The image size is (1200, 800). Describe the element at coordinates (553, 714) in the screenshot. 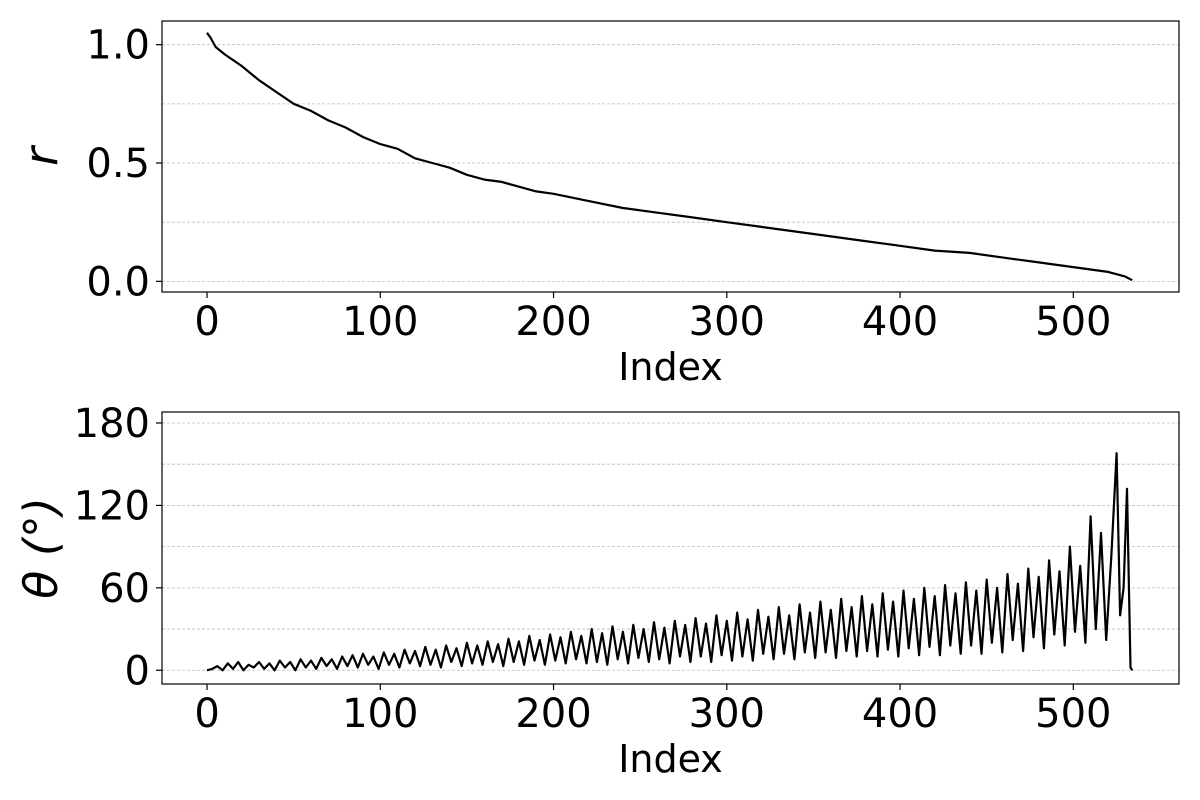

I see `theta-x-tick-label: 200` at that location.